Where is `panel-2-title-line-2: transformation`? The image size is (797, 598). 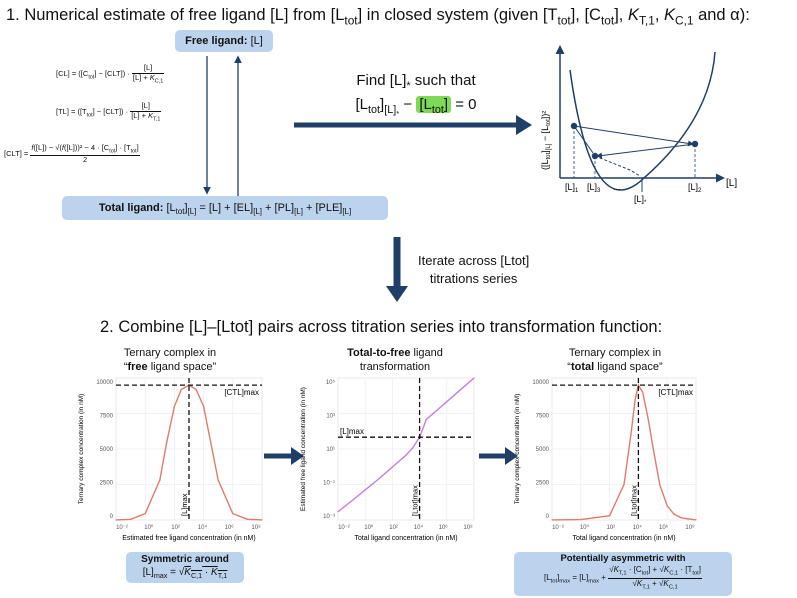 panel-2-title-line-2: transformation is located at coordinates (395, 366).